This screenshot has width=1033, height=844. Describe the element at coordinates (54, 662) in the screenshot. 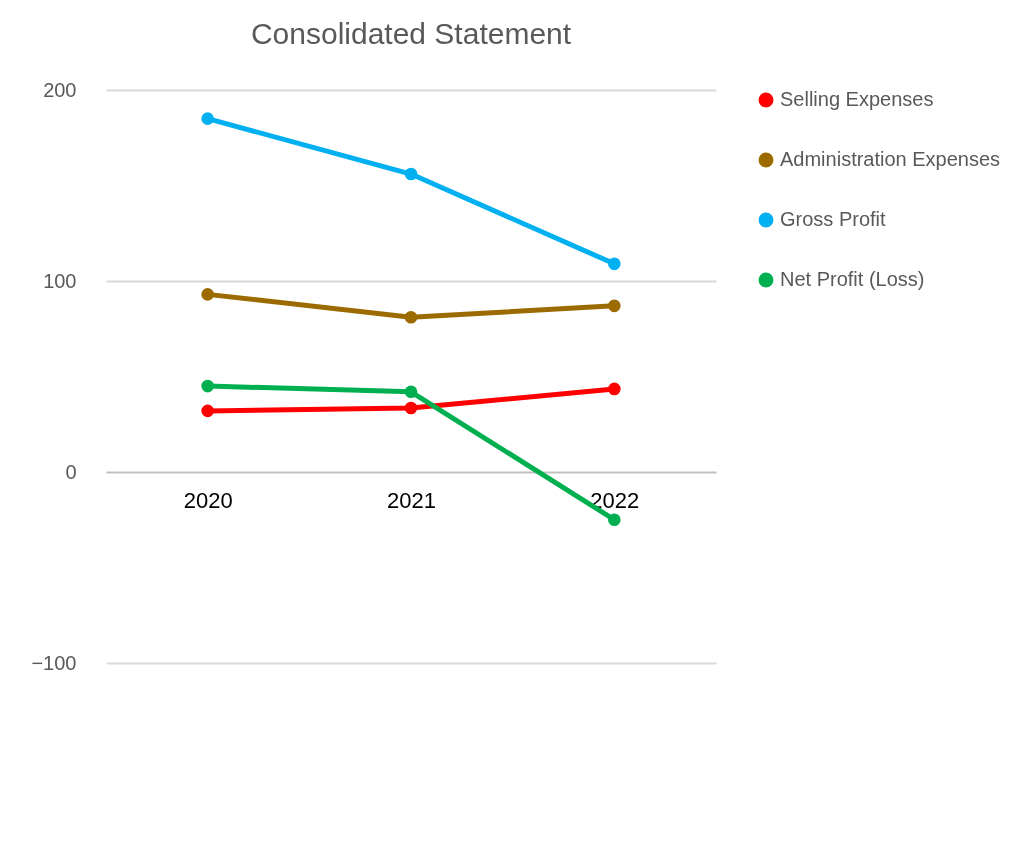

I see `y-tick-label: −100` at that location.